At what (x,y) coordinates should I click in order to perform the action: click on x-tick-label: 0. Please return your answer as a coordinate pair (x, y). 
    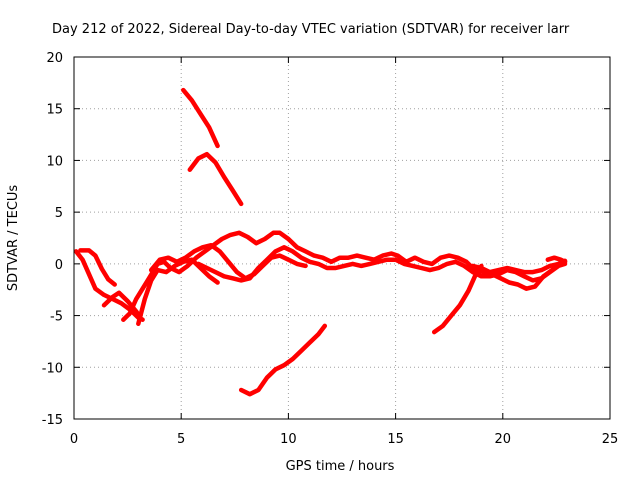
    Looking at the image, I should click on (74, 439).